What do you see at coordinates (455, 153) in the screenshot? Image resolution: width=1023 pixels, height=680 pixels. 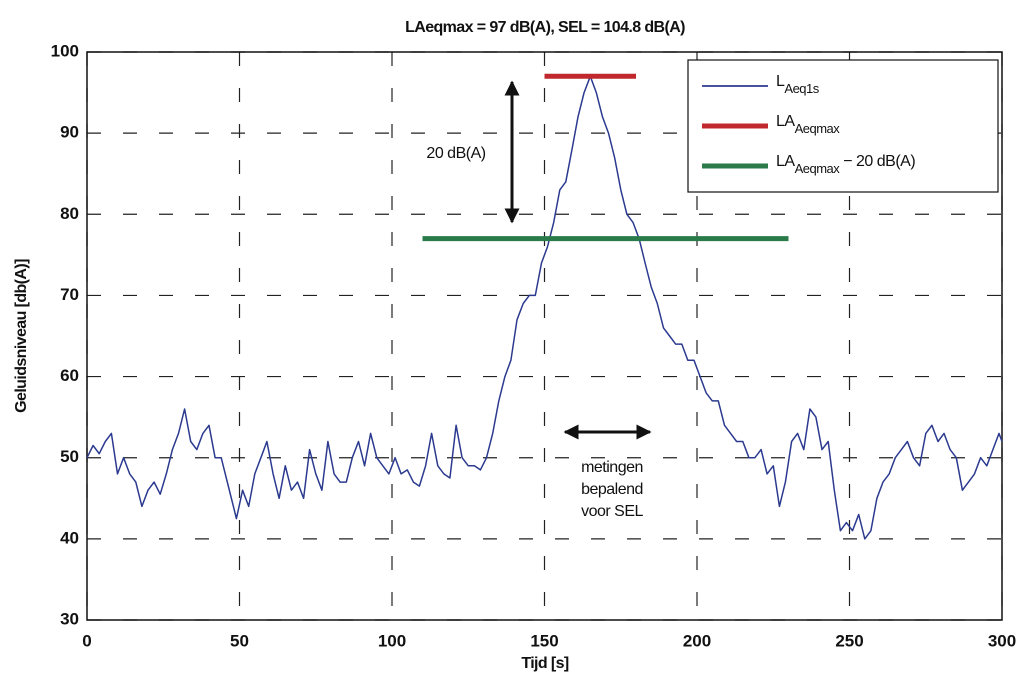 I see `annotation: 20 dB(A)` at bounding box center [455, 153].